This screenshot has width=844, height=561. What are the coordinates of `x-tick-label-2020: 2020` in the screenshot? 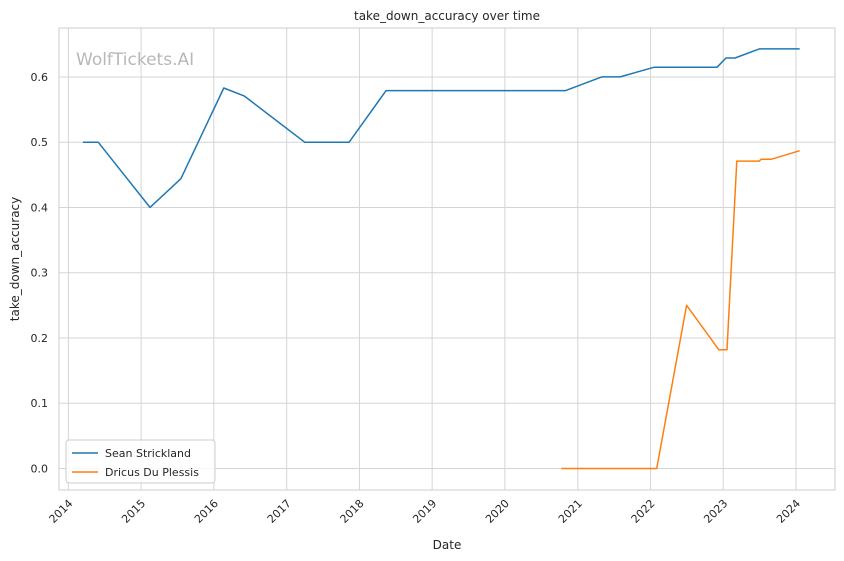 It's located at (497, 511).